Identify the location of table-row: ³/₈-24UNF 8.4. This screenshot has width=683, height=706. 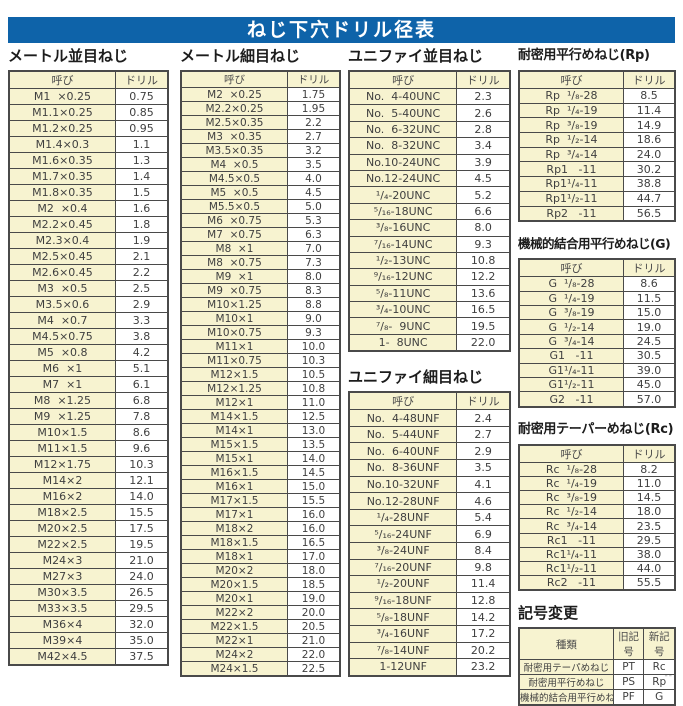
(429, 551).